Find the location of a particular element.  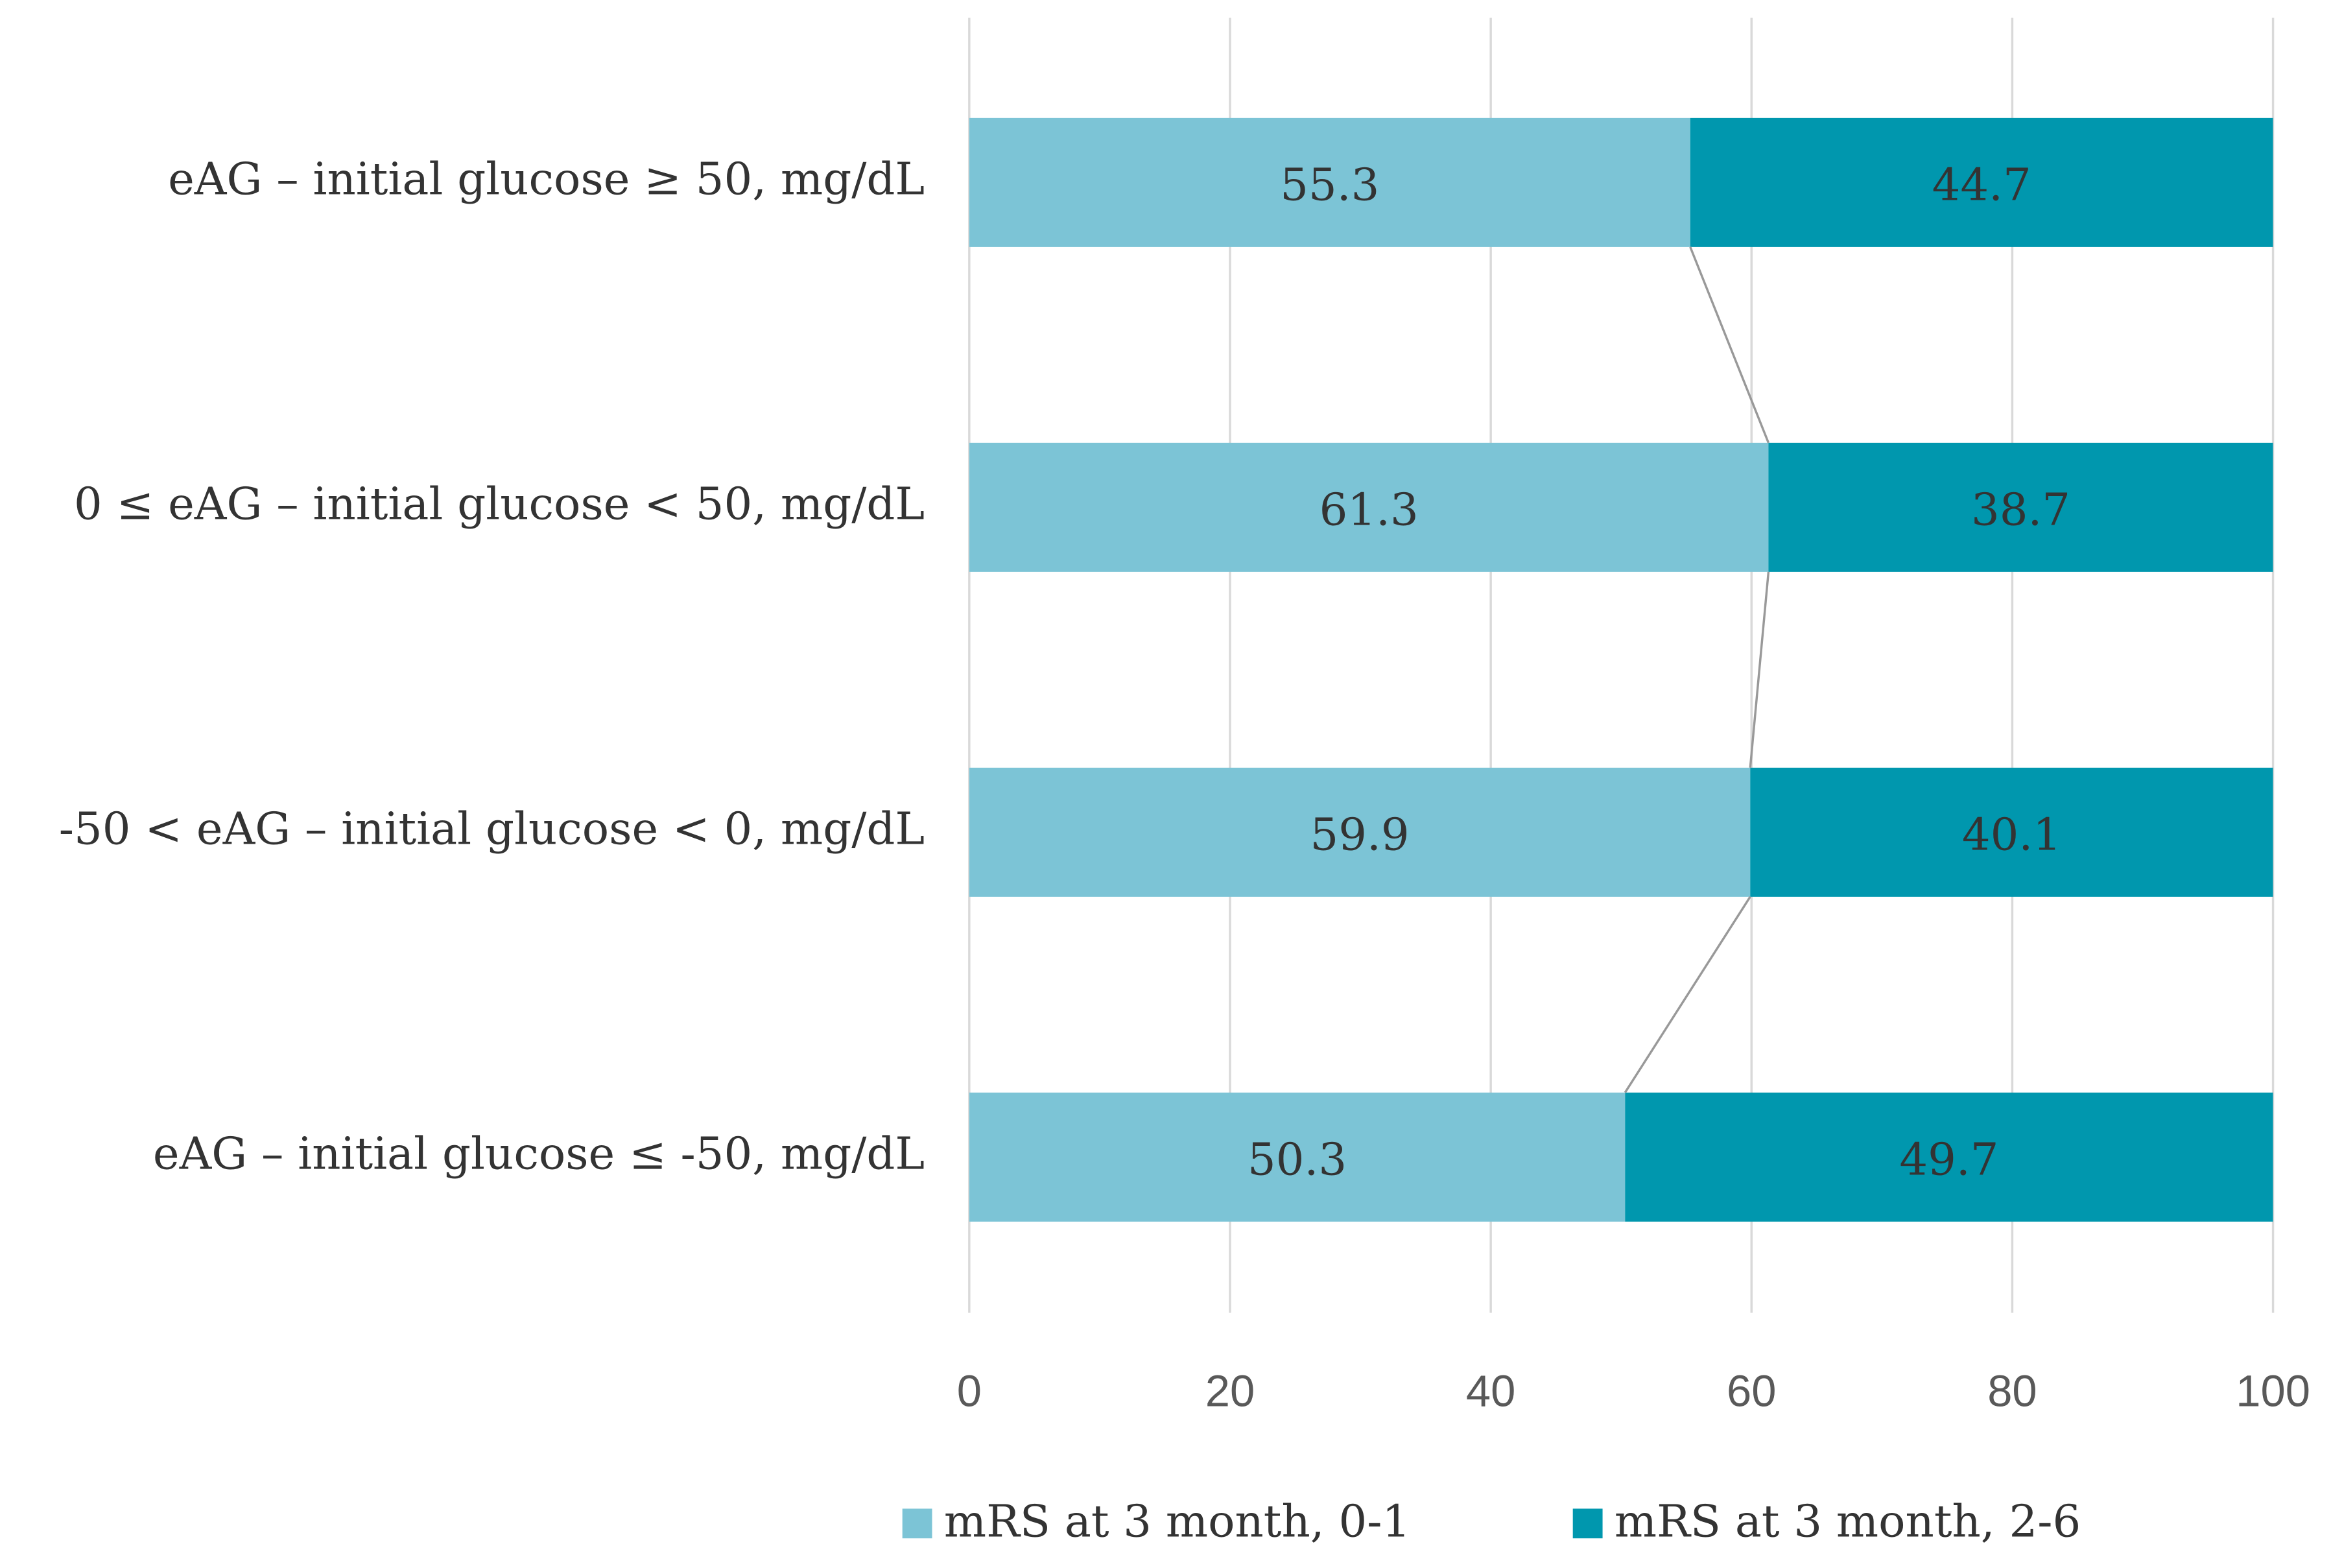

data-label: 40.1 is located at coordinates (2011, 835).